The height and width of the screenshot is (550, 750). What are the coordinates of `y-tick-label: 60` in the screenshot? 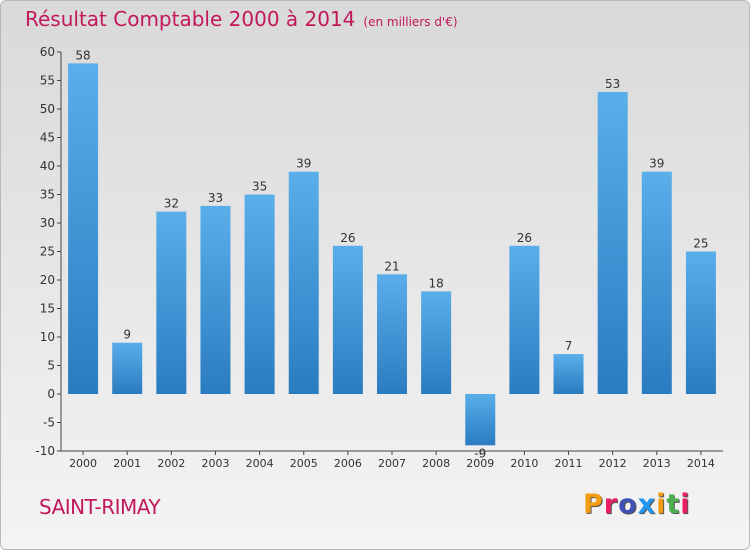 It's located at (47, 52).